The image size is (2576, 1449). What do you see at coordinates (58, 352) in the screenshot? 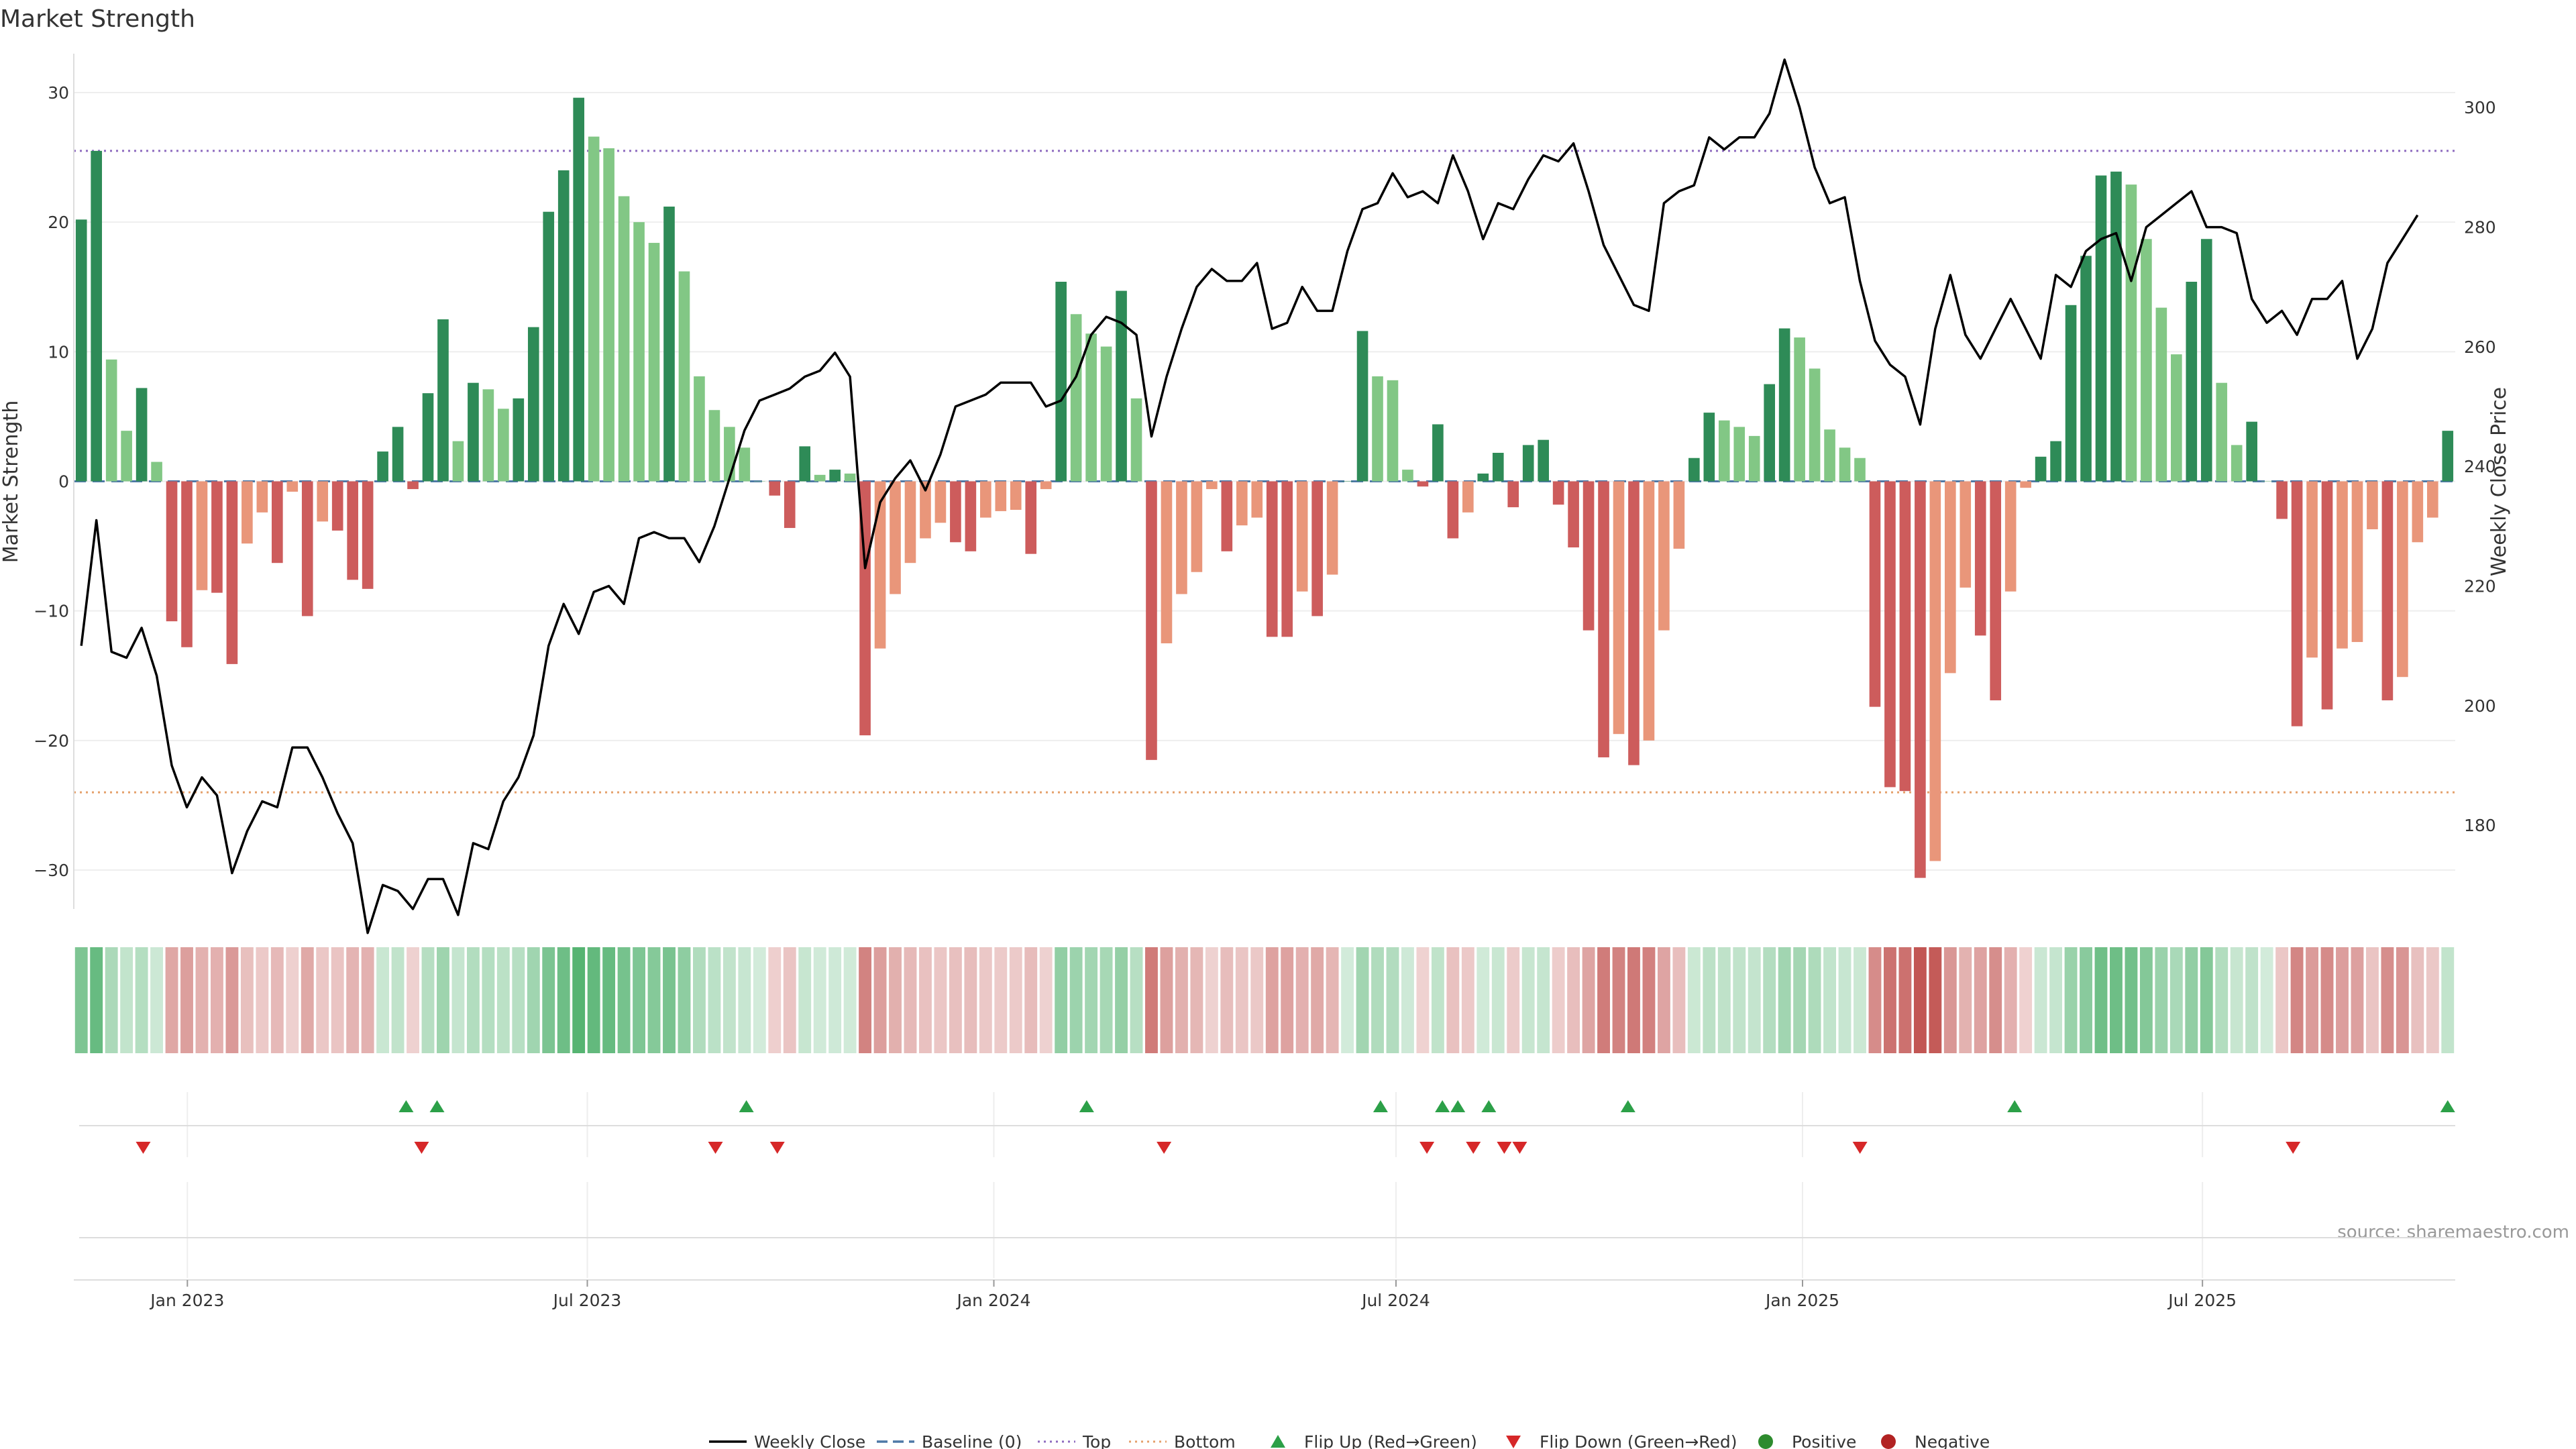
I see `y-tick-label: 10` at bounding box center [58, 352].